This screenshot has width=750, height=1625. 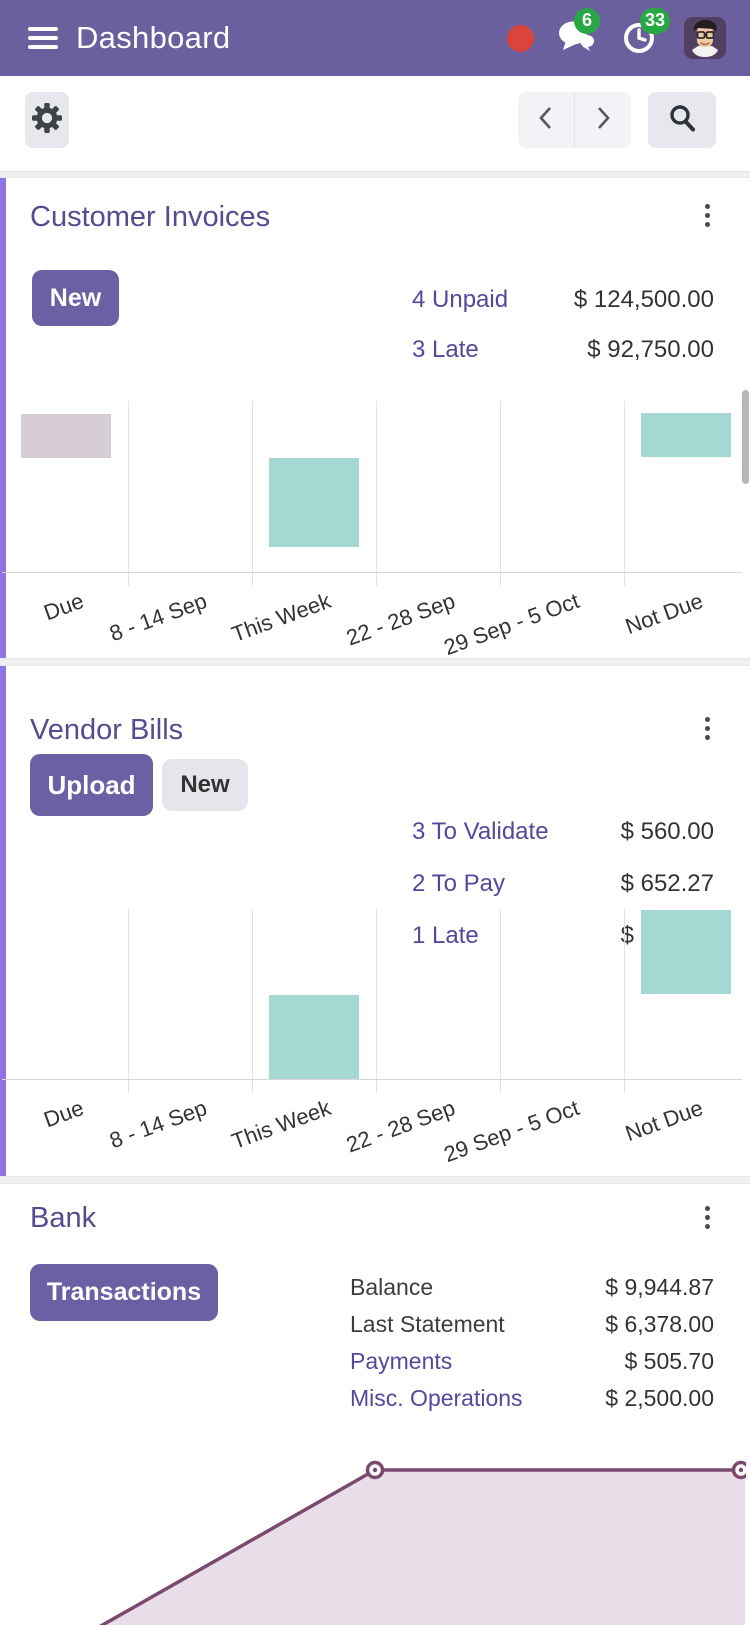 I want to click on payments-link: Payments, so click(x=401, y=1361).